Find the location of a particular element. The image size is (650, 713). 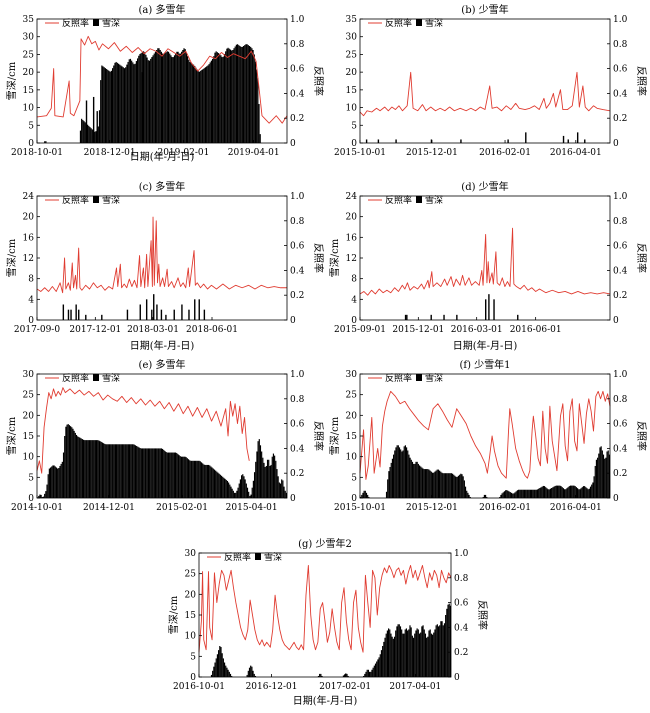

x-tick-label: 2016-02-01 is located at coordinates (505, 508).